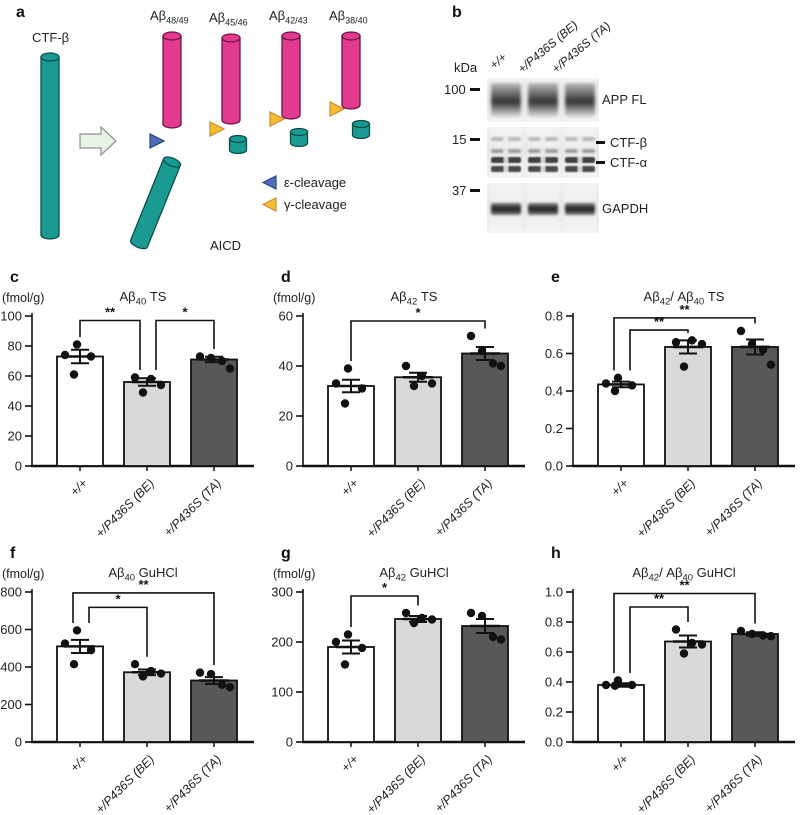 This screenshot has height=815, width=812. Describe the element at coordinates (554, 712) in the screenshot. I see `y-tick-label: 0.2` at that location.